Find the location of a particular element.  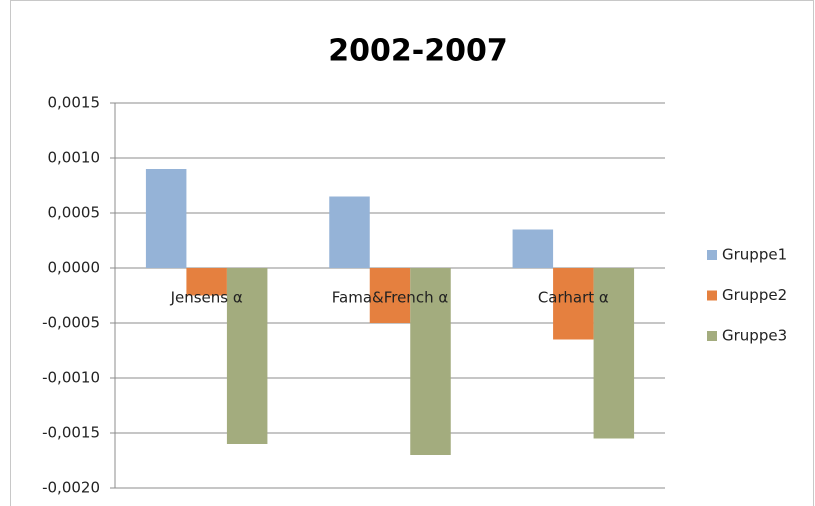

legend-label: Gruppe3 is located at coordinates (754, 336).